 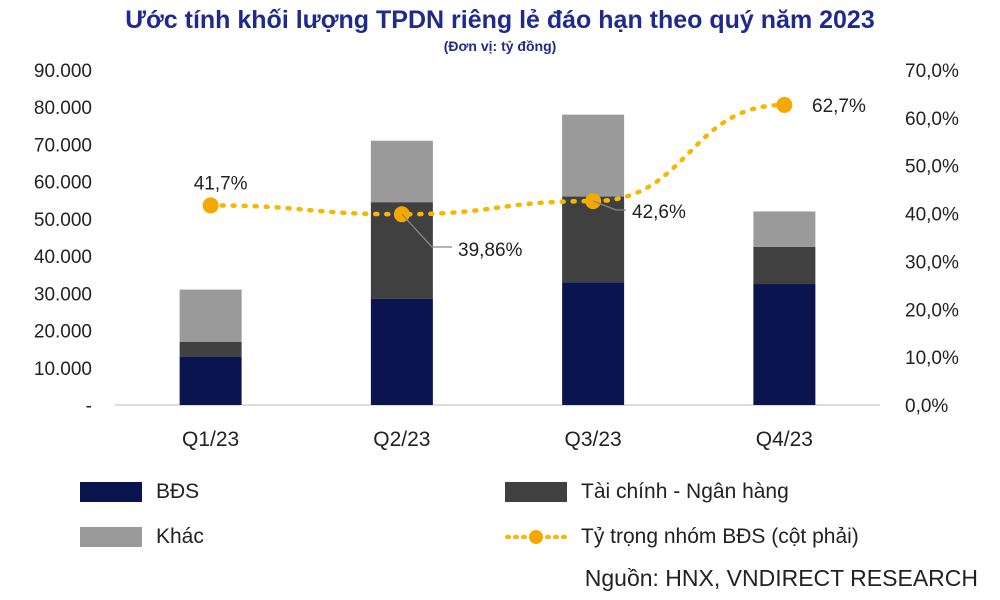 What do you see at coordinates (490, 250) in the screenshot?
I see `data-label-2: 39,86%` at bounding box center [490, 250].